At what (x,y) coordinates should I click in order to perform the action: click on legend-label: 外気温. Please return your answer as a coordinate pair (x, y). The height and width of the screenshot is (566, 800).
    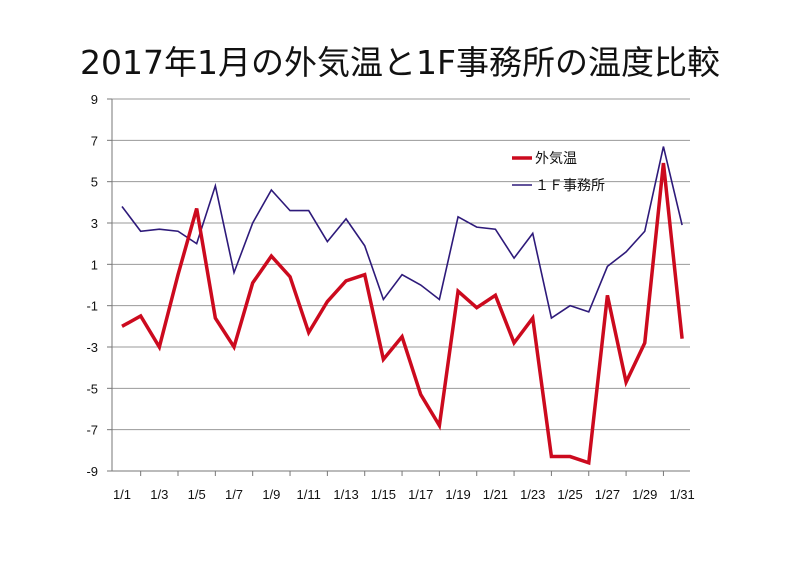
    Looking at the image, I should click on (556, 159).